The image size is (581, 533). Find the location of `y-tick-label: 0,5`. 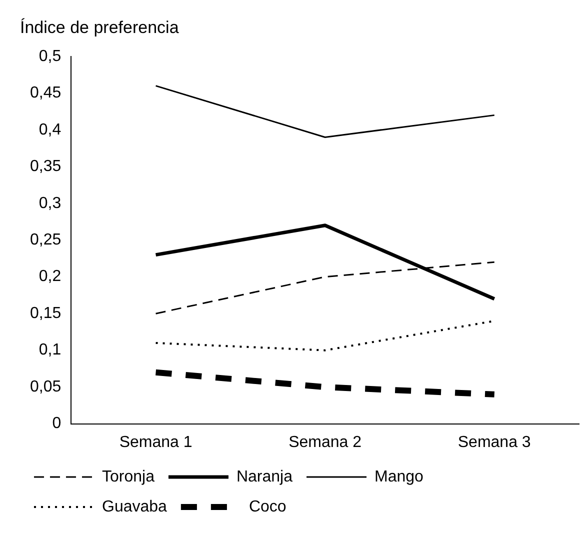

y-tick-label: 0,5 is located at coordinates (50, 56).